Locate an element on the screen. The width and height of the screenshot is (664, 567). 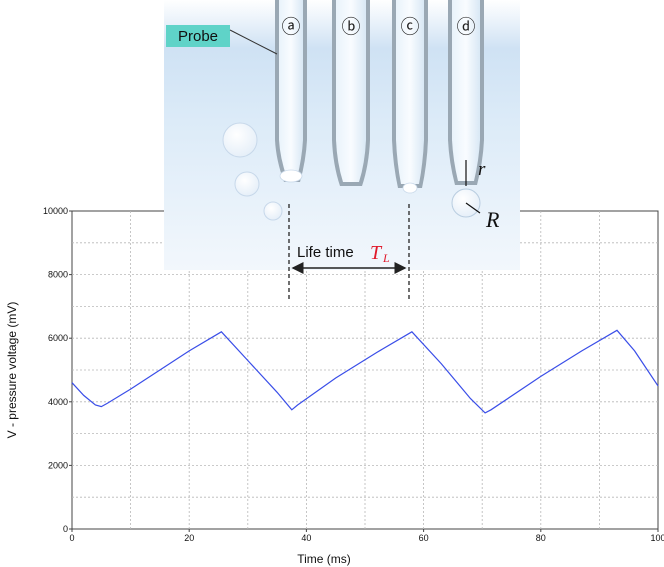
y-tick-label: 2000 is located at coordinates (58, 465).